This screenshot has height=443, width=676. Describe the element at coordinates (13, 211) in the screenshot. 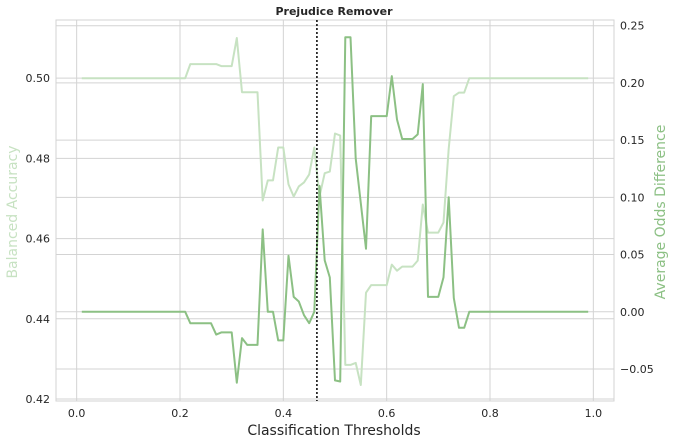

I see `left-y-axis-title: Balanced Accuracy` at that location.